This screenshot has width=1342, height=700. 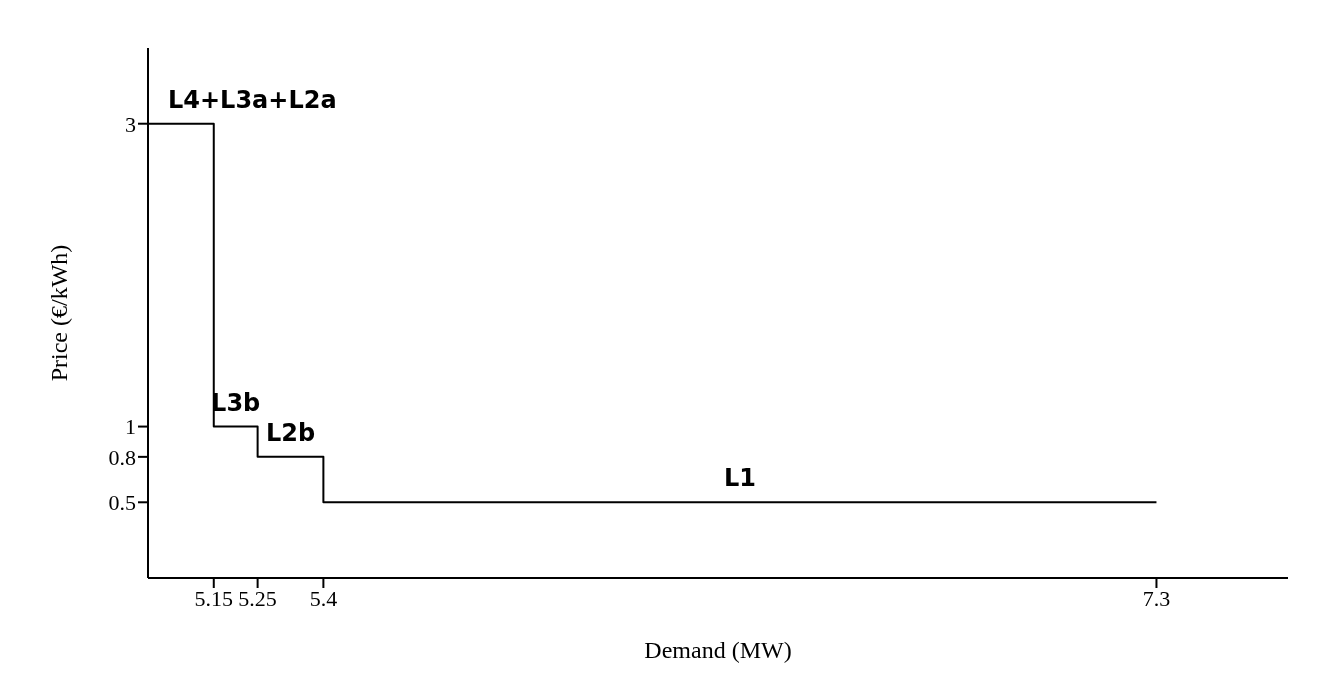 I want to click on annotation: L4+L3a+L2a, so click(x=252, y=99).